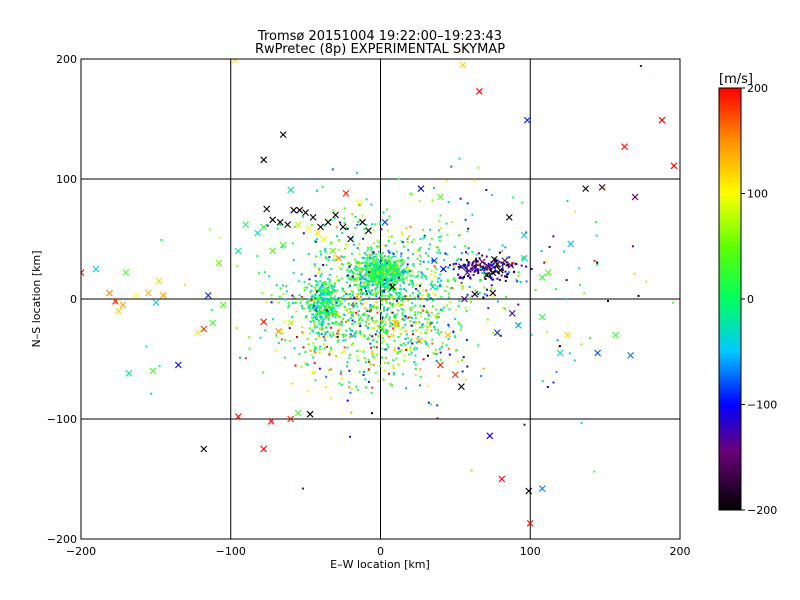 Image resolution: width=800 pixels, height=600 pixels. Describe the element at coordinates (757, 88) in the screenshot. I see `colorbar-tick-label: 200` at that location.